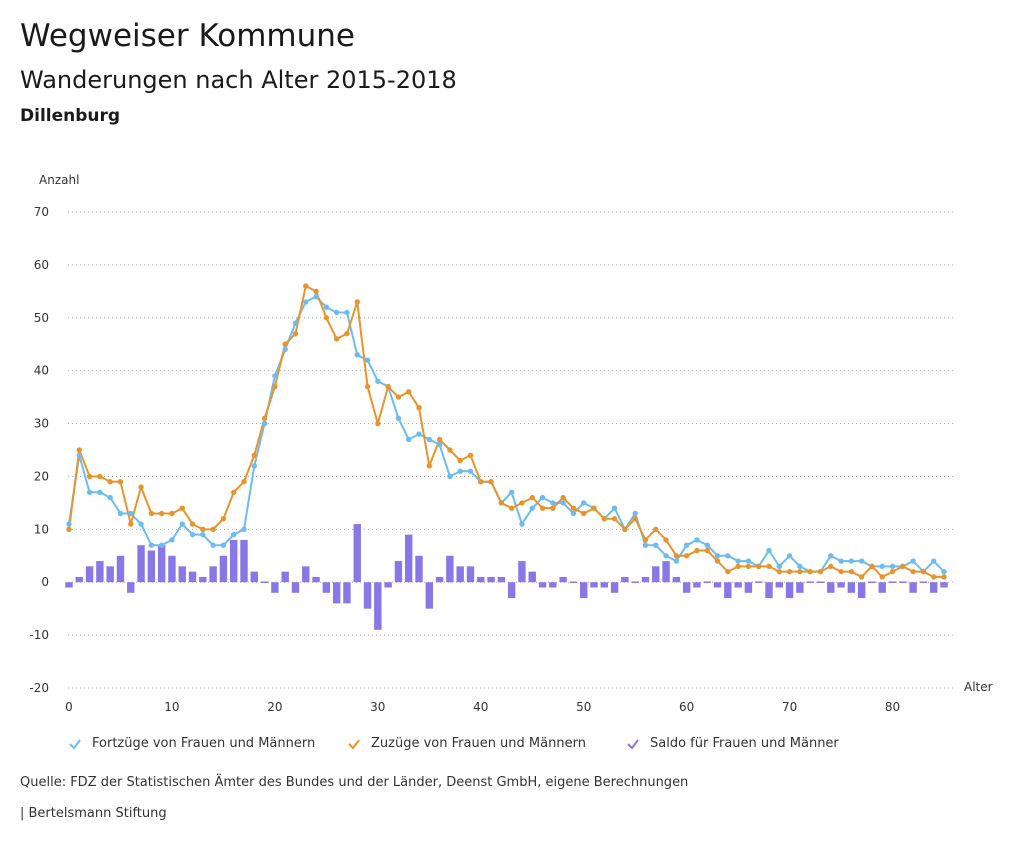 This screenshot has width=1024, height=847. Describe the element at coordinates (732, 743) in the screenshot. I see `legend-item-saldo: Saldo für Frauen und Männer` at that location.